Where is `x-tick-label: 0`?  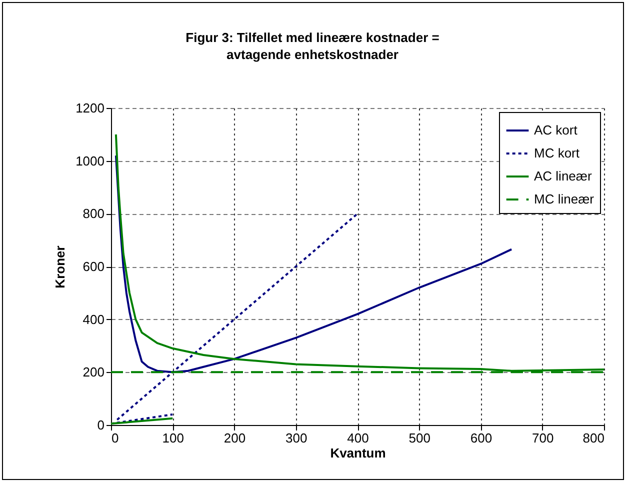 x-tick-label: 0 is located at coordinates (115, 438).